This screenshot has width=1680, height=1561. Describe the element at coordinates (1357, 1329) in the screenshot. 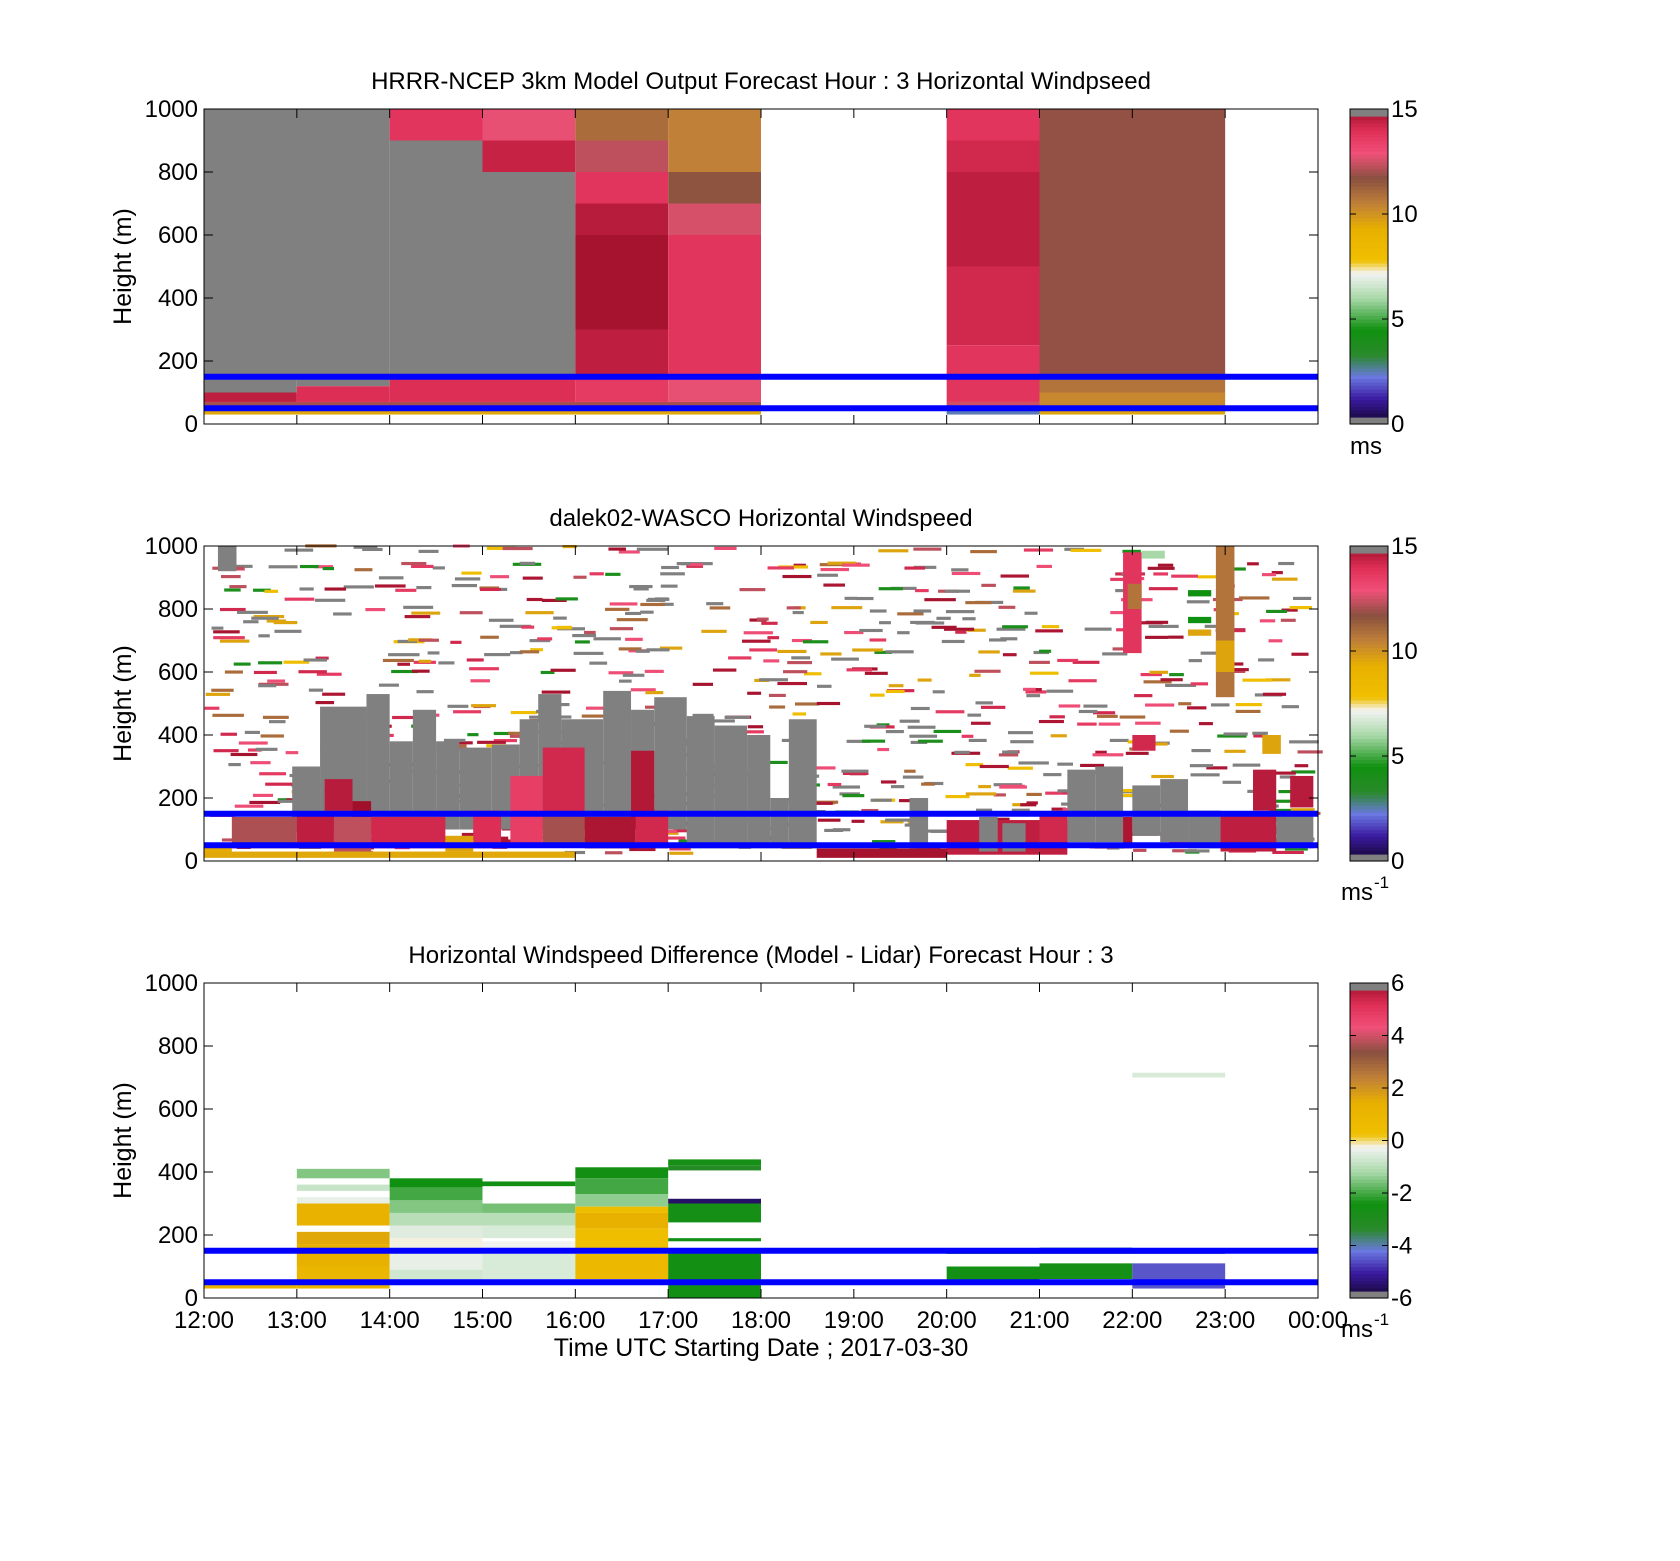

I see `colorbar-unit: ms` at that location.